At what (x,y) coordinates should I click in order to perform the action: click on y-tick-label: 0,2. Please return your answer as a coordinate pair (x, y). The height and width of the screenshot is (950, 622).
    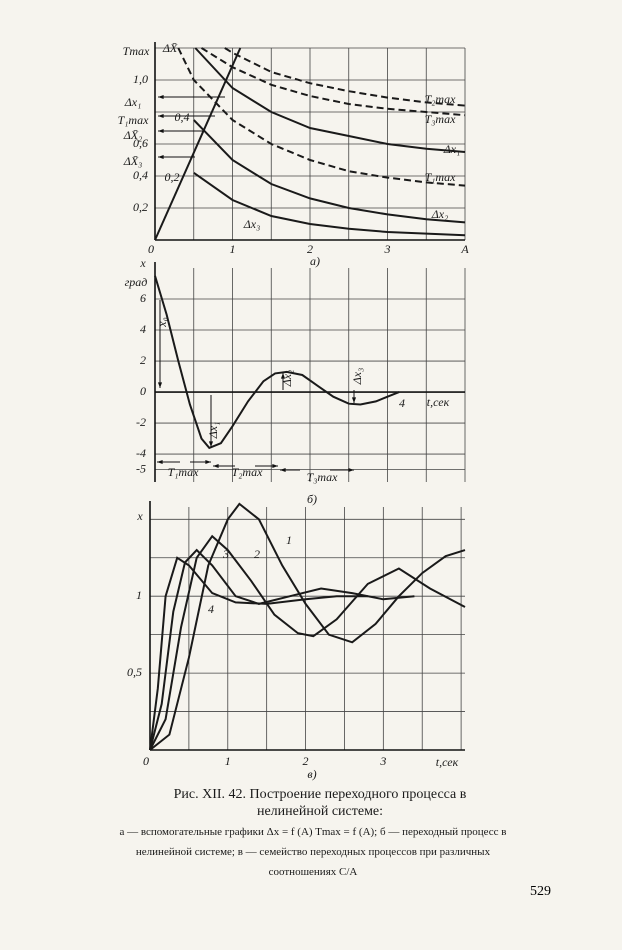
    Looking at the image, I should click on (140, 207).